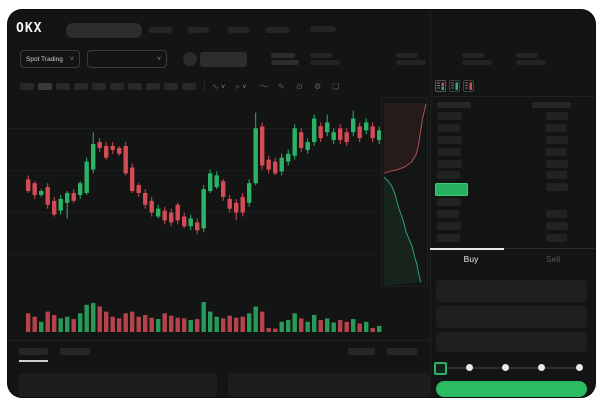  I want to click on pair-name-placeholder, so click(223, 59).